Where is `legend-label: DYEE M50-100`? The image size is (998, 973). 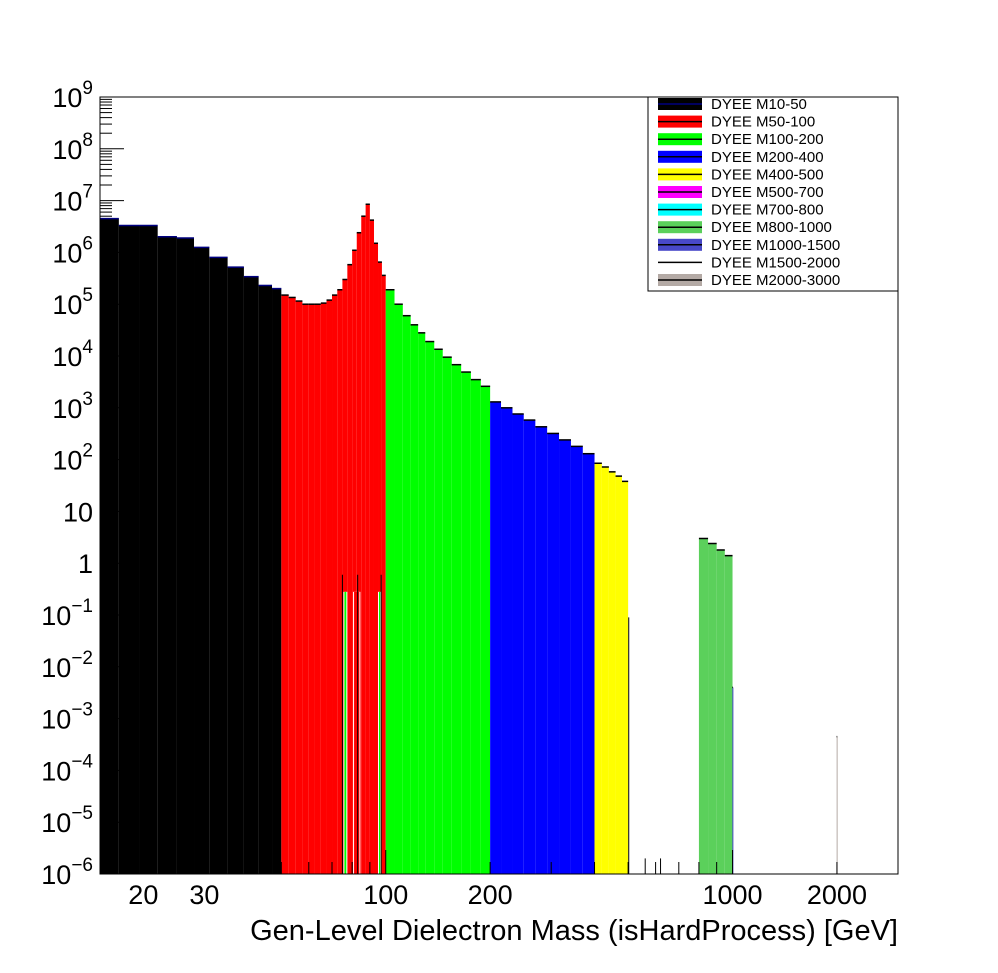
legend-label: DYEE M50-100 is located at coordinates (763, 122).